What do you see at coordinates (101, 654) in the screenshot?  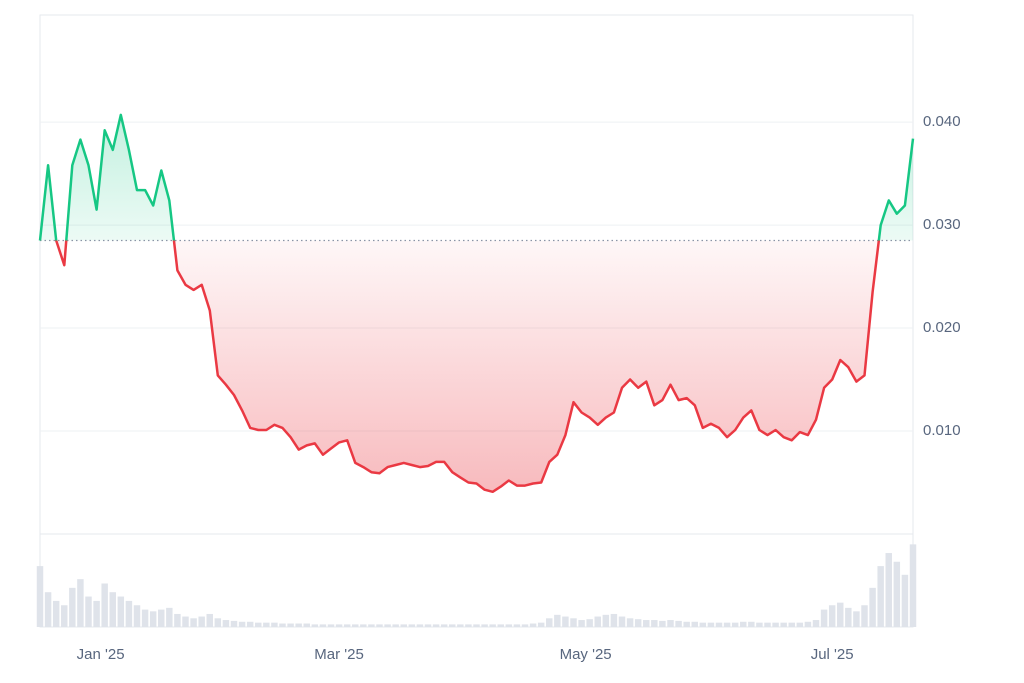 I see `x-tick-label: Jan '25` at bounding box center [101, 654].